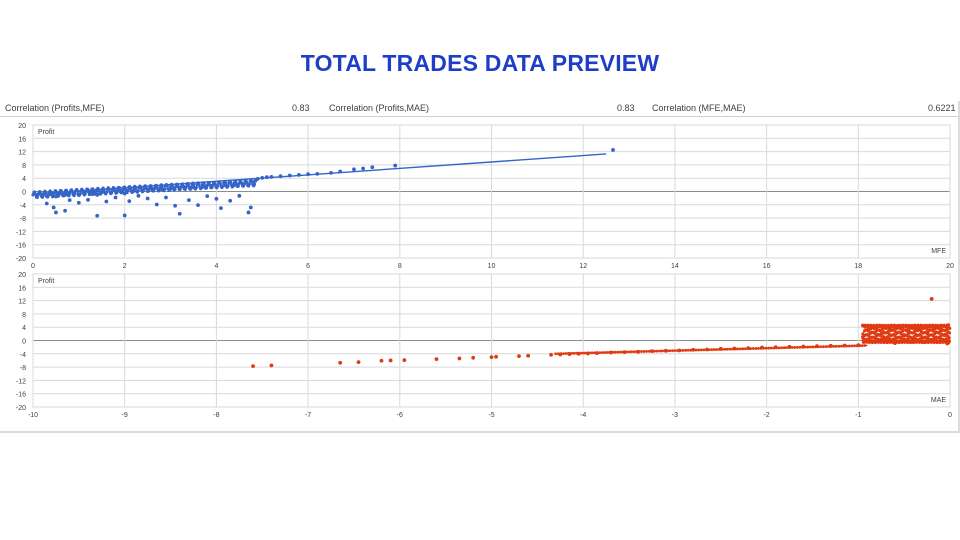 The width and height of the screenshot is (960, 540). What do you see at coordinates (21, 232) in the screenshot?
I see `mfe-y-tick-label: -12` at bounding box center [21, 232].